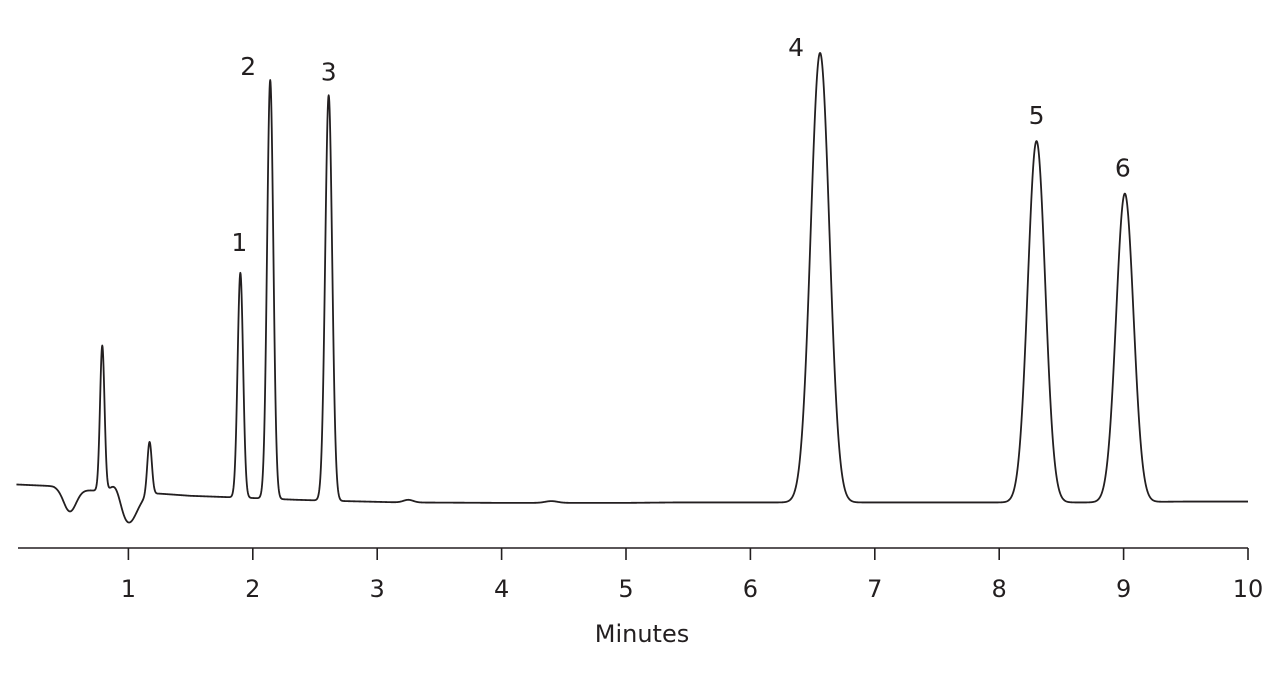 The height and width of the screenshot is (680, 1280). I want to click on x-tick-label: 10, so click(1248, 589).